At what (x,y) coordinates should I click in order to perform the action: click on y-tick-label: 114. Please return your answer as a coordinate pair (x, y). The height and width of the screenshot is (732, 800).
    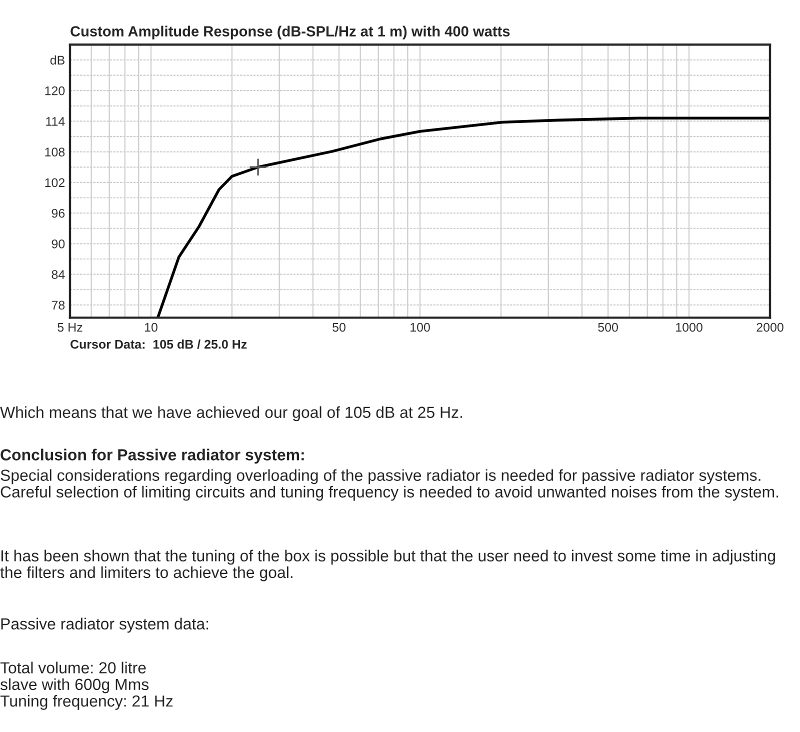
    Looking at the image, I should click on (55, 121).